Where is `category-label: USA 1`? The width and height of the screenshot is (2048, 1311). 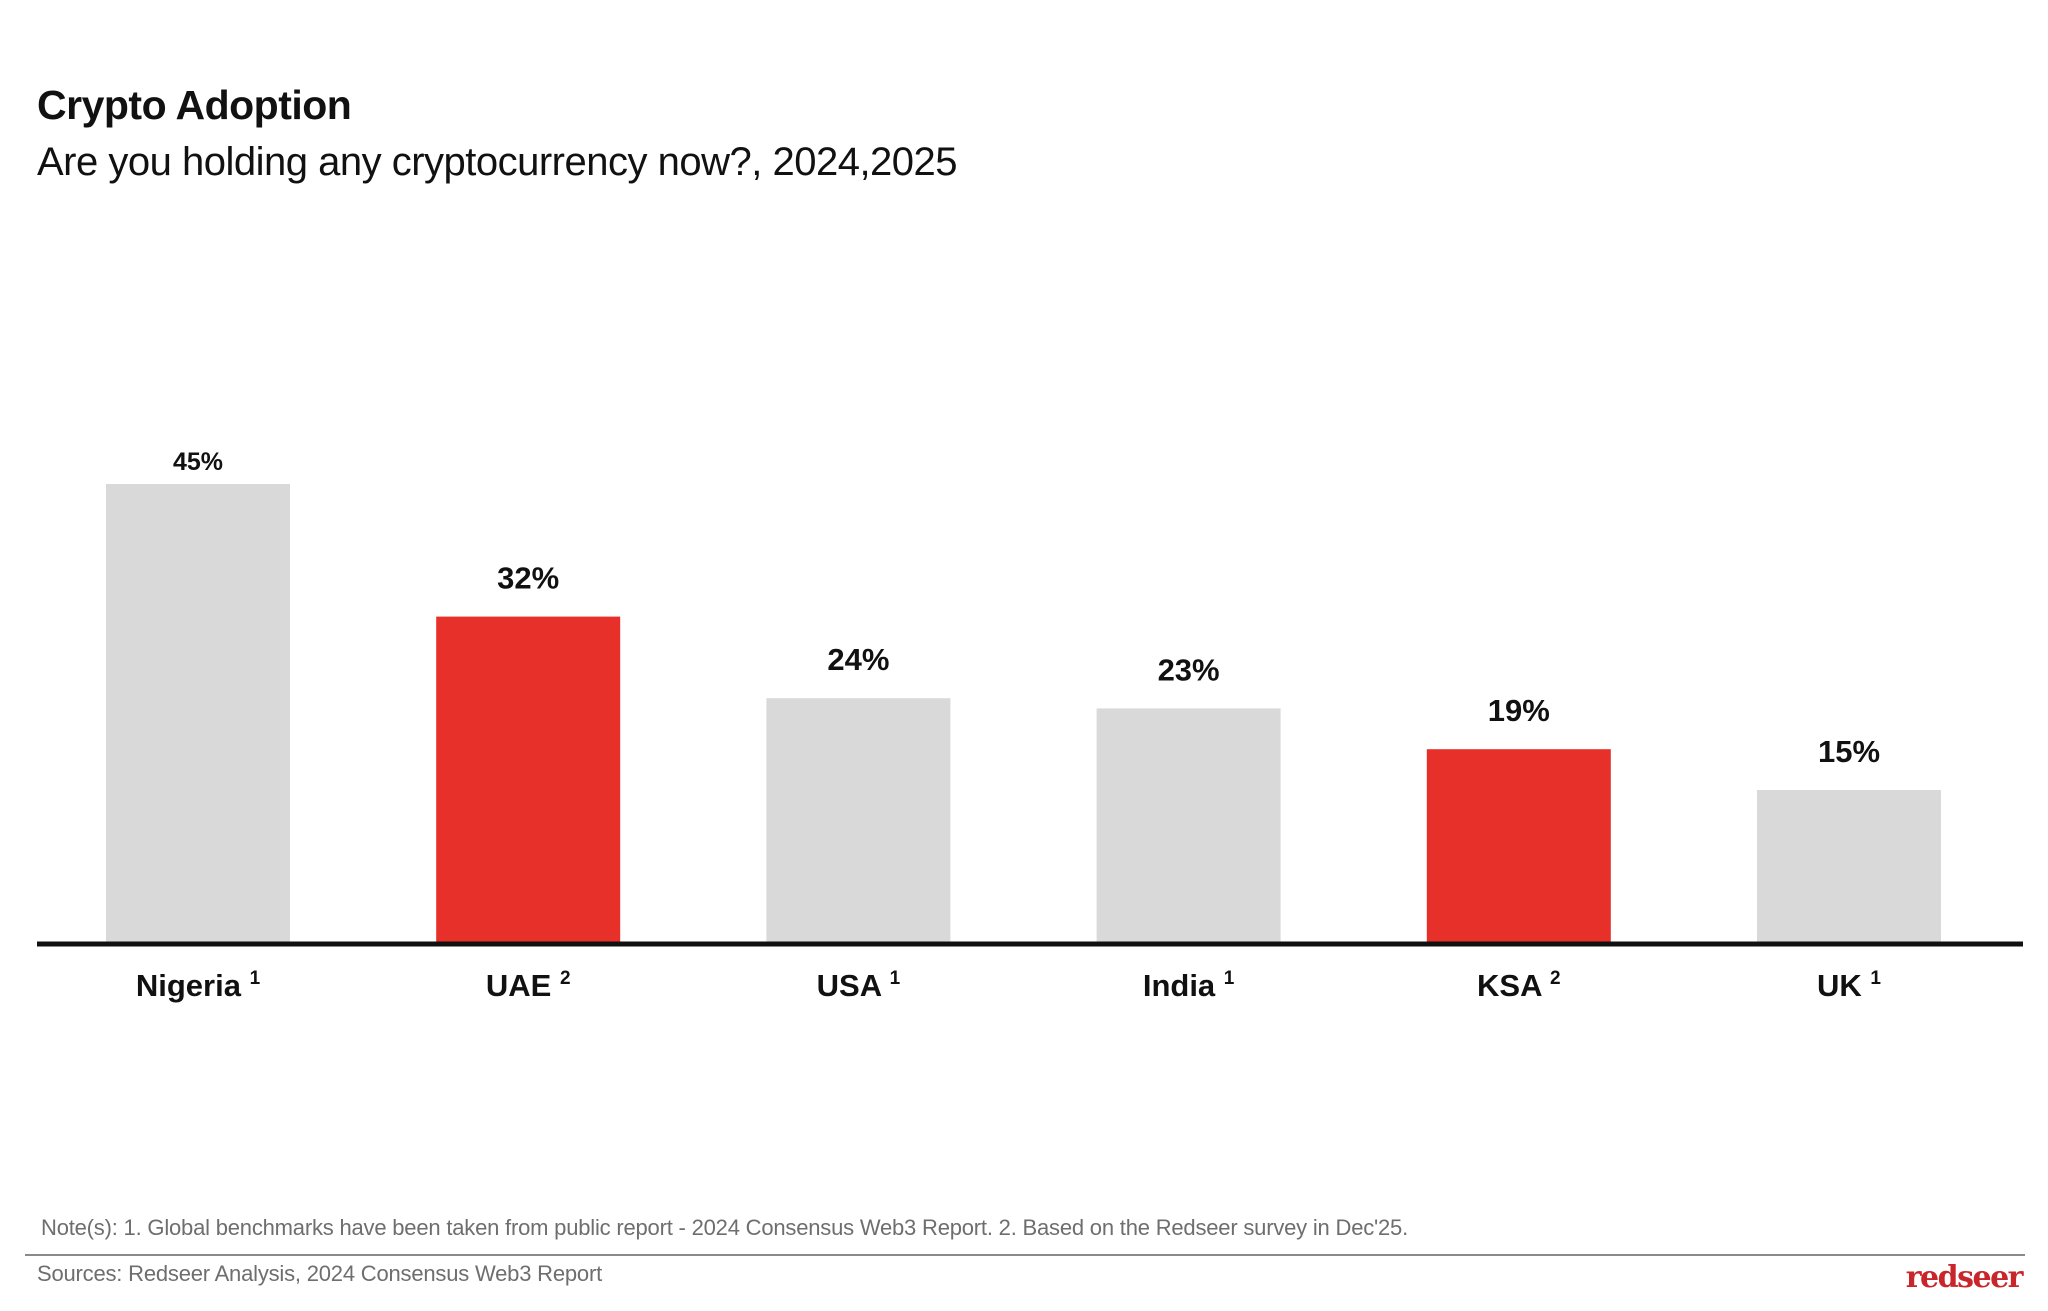
category-label: USA 1 is located at coordinates (859, 985).